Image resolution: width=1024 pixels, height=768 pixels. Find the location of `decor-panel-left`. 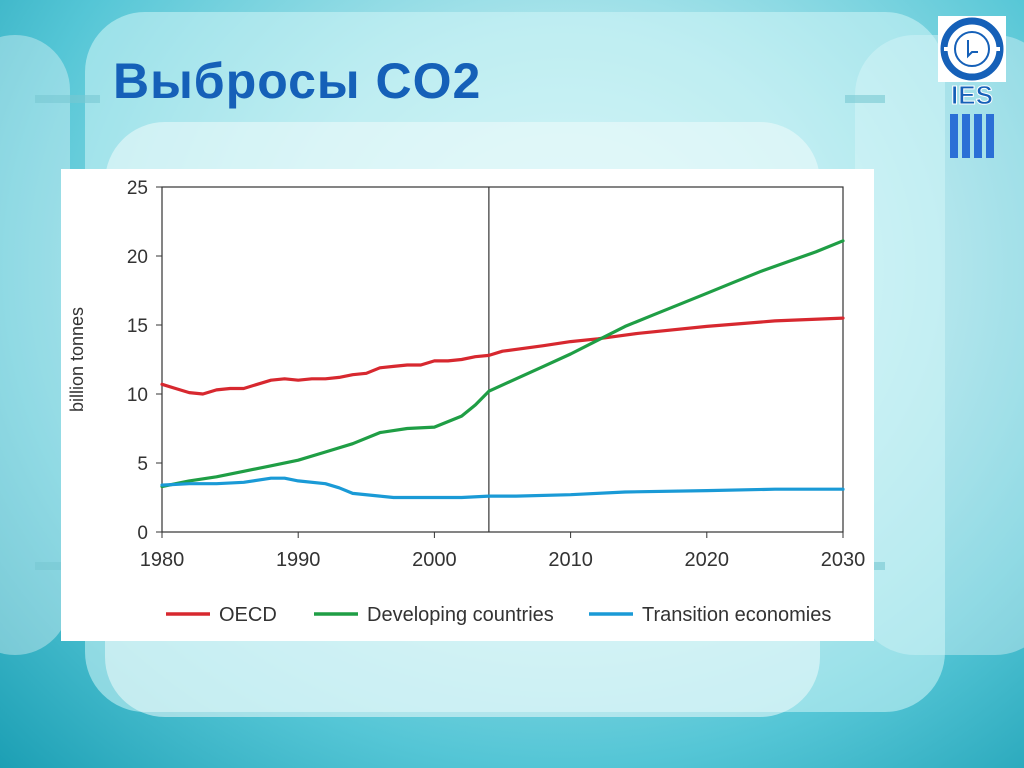

decor-panel-left is located at coordinates (35, 345).